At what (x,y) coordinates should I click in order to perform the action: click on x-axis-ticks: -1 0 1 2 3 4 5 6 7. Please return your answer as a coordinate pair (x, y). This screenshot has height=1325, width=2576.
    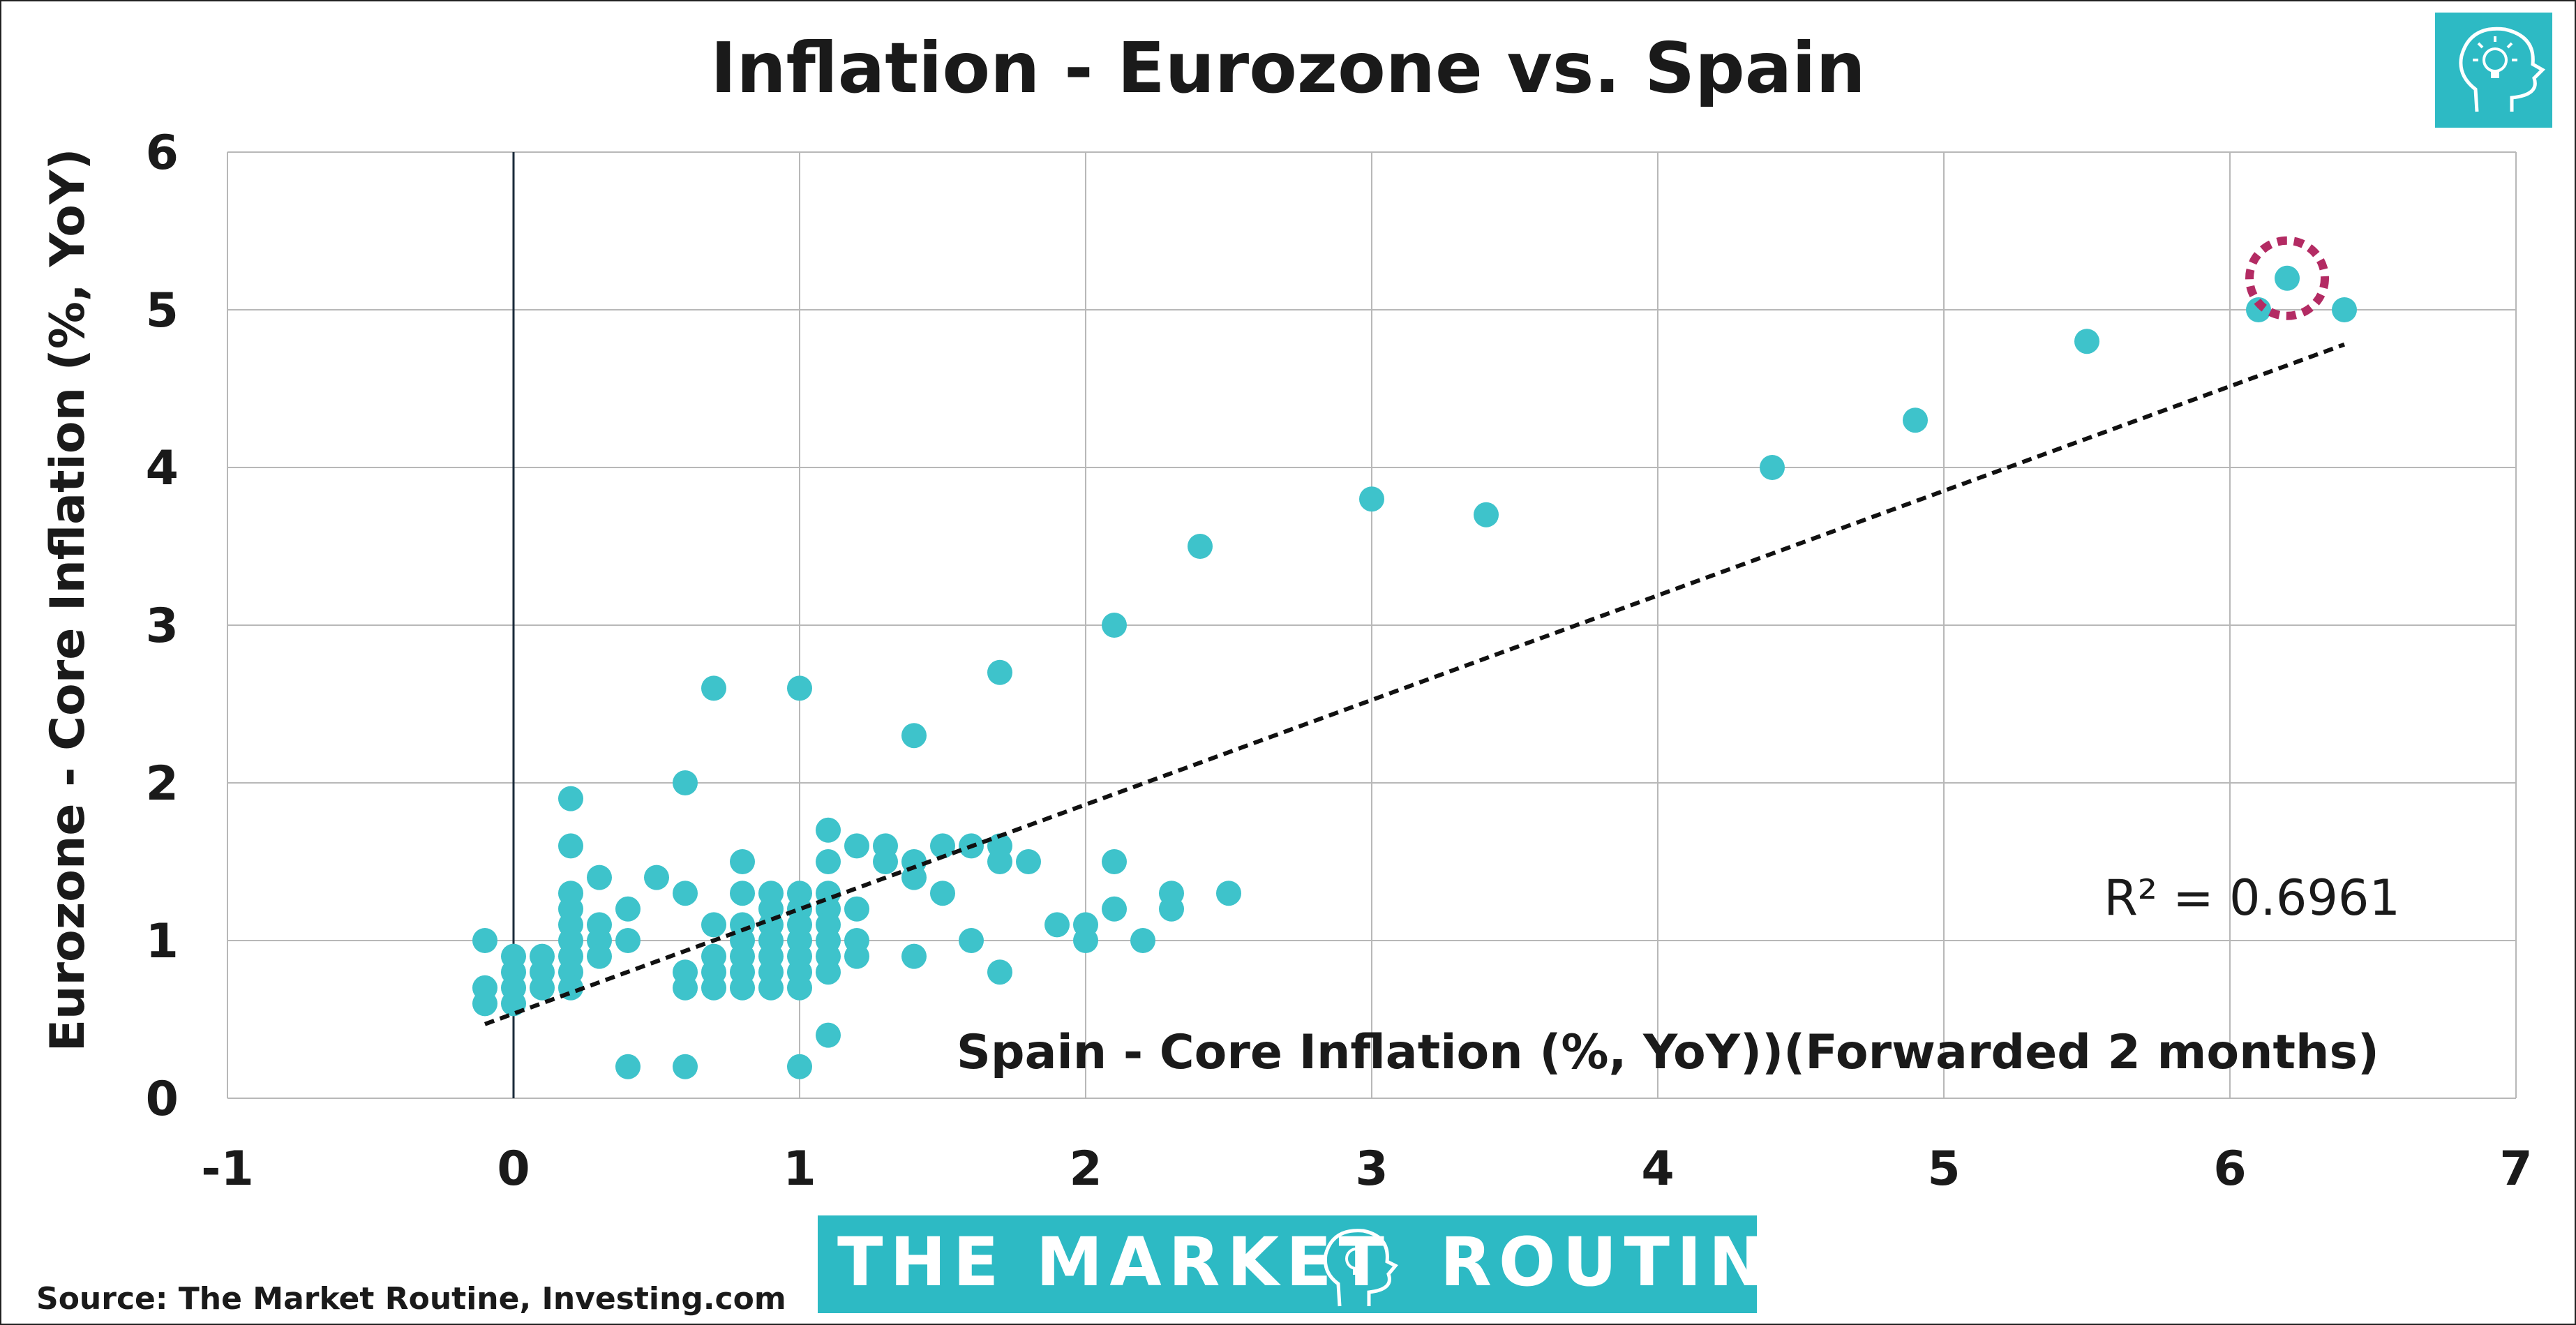
    Looking at the image, I should click on (1366, 1169).